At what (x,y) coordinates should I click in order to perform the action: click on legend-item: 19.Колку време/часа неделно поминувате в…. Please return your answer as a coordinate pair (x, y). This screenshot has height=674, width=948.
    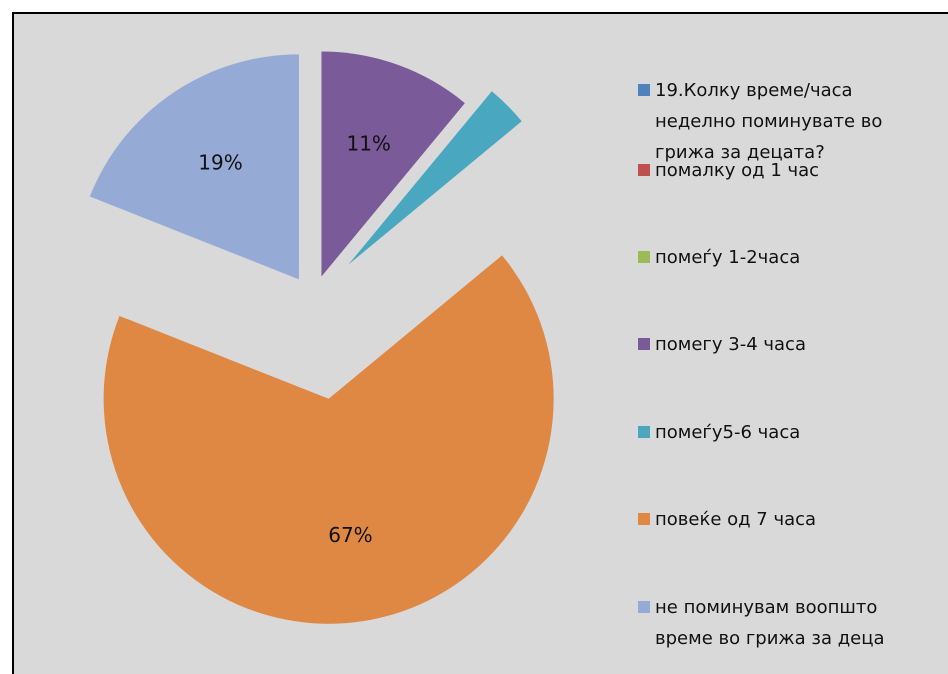
    Looking at the image, I should click on (783, 121).